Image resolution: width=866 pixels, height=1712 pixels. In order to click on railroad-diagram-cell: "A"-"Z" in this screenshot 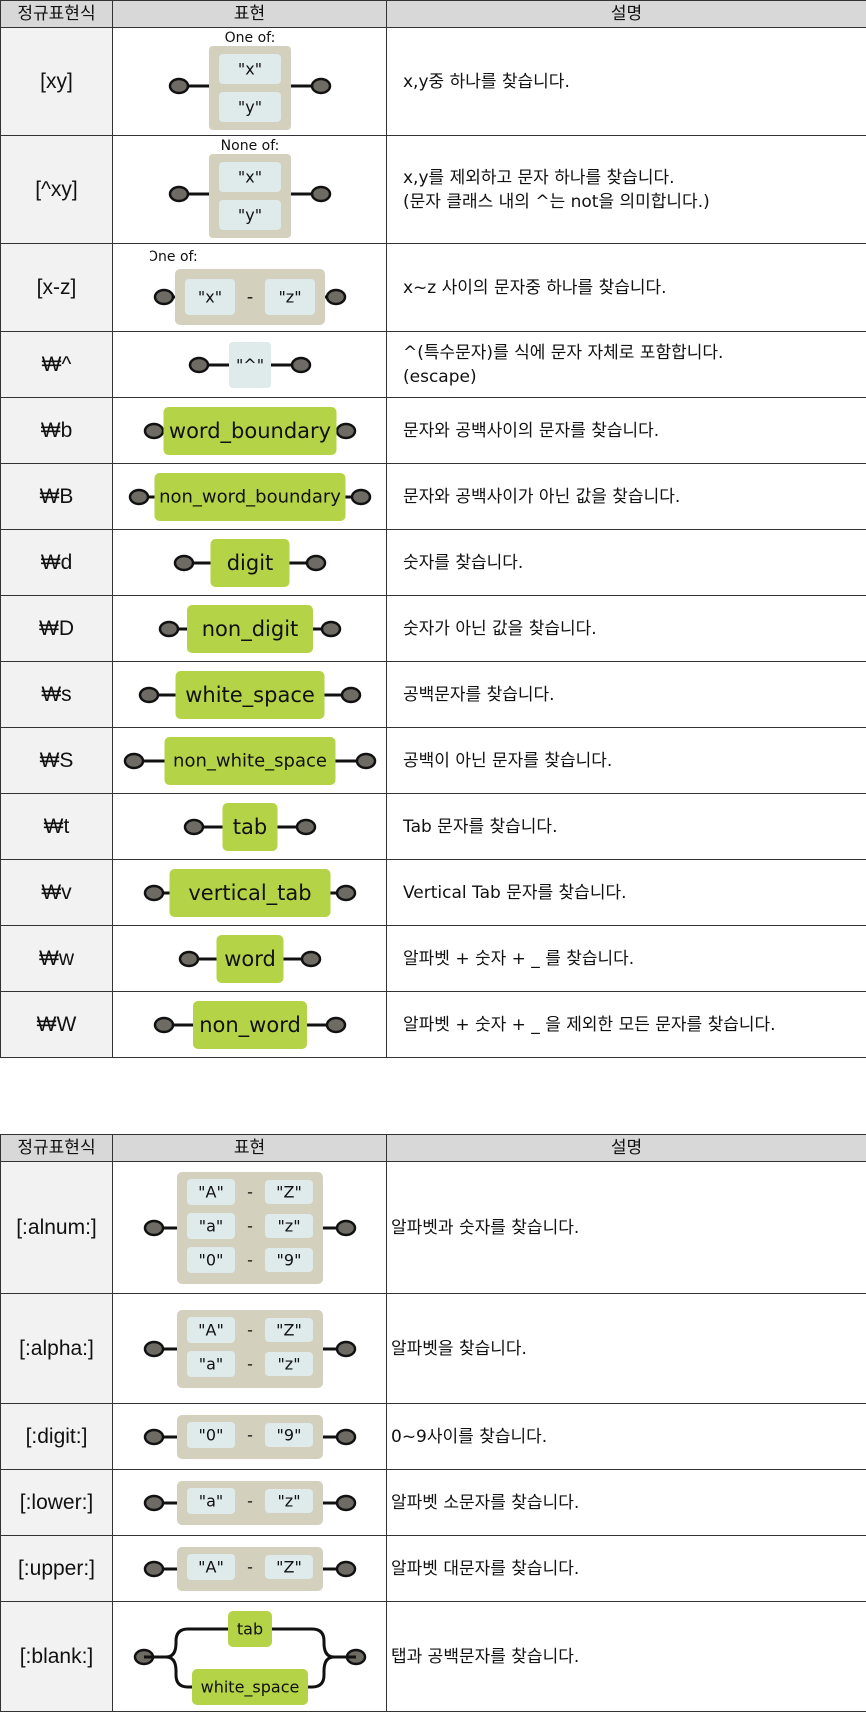, I will do `click(250, 1569)`.